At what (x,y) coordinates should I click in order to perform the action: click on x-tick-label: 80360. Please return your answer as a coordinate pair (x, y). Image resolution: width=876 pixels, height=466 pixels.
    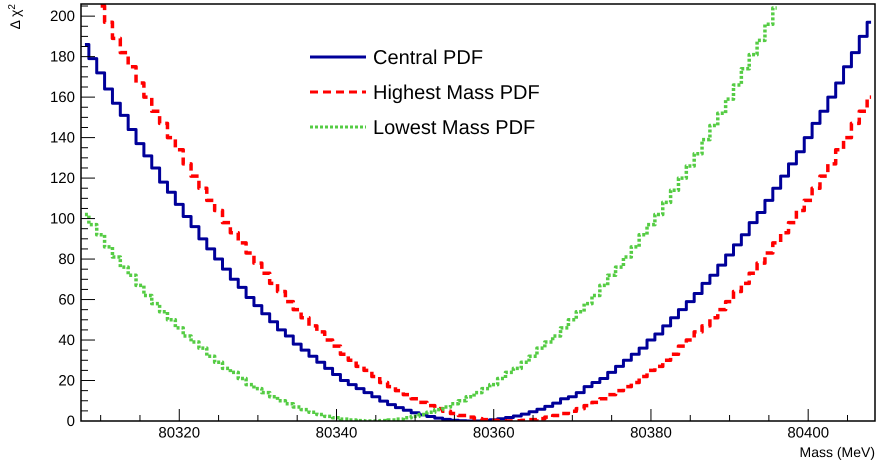
    Looking at the image, I should click on (493, 433).